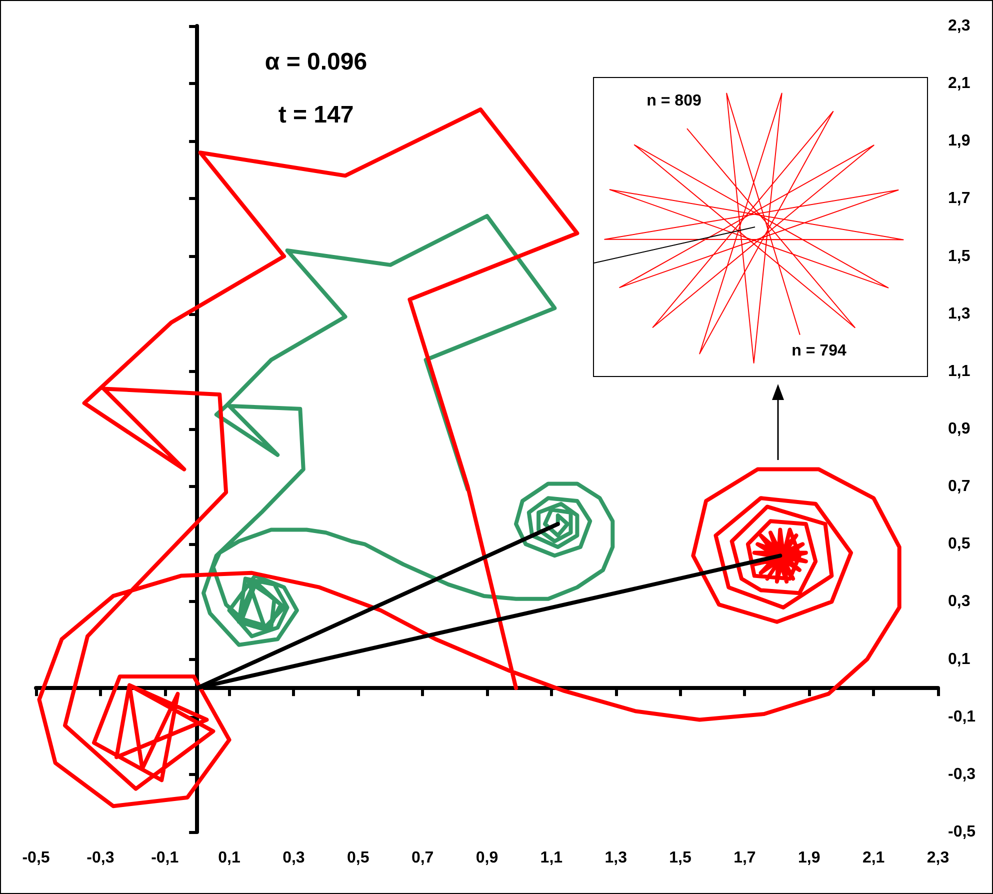 This screenshot has height=894, width=993. Describe the element at coordinates (959, 141) in the screenshot. I see `y-tick-label: 1,9` at that location.